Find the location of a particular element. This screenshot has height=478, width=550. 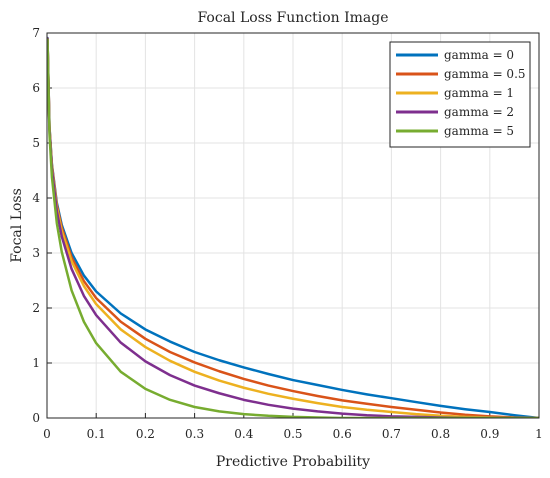

legend-entry: gamma = 0 is located at coordinates (479, 55).